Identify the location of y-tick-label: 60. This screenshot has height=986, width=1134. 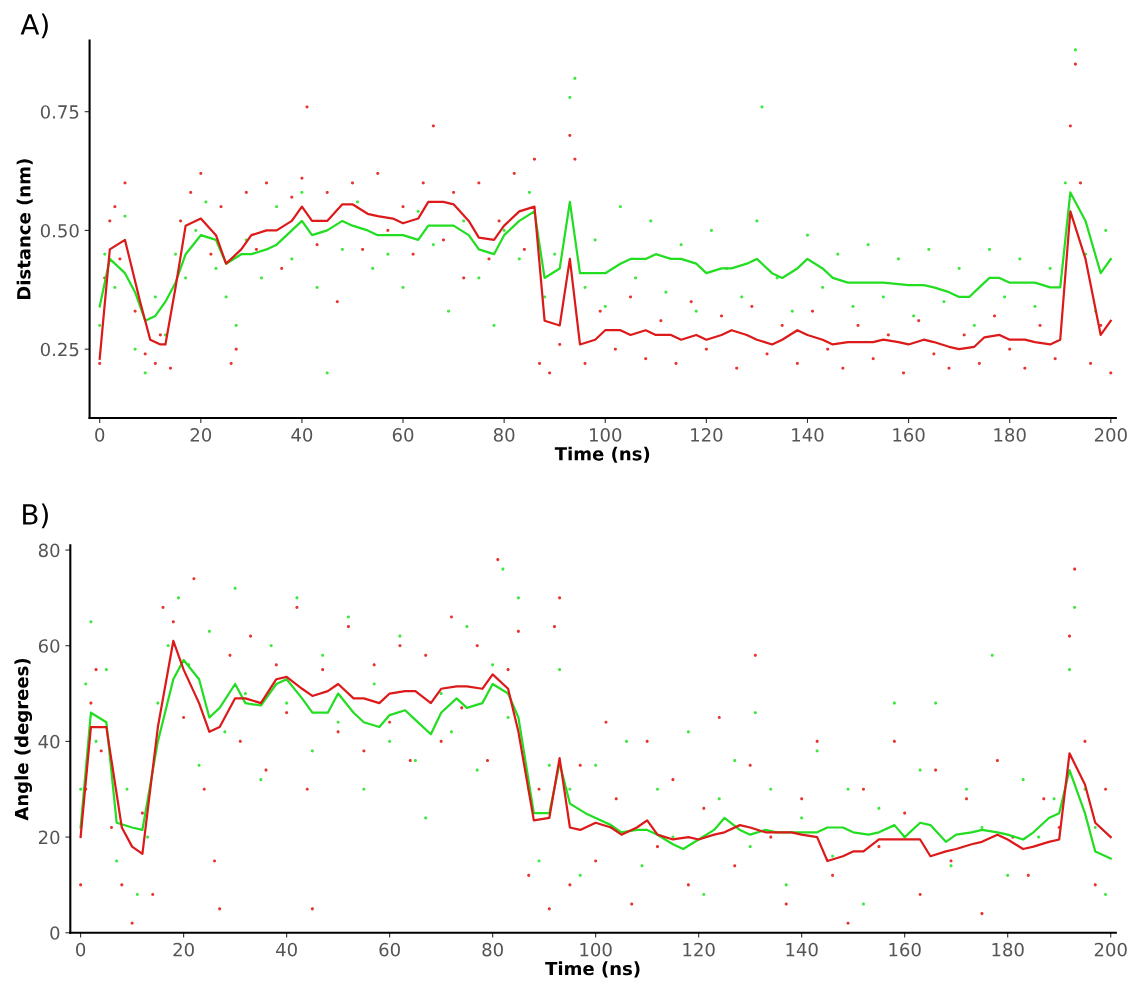
(49, 646).